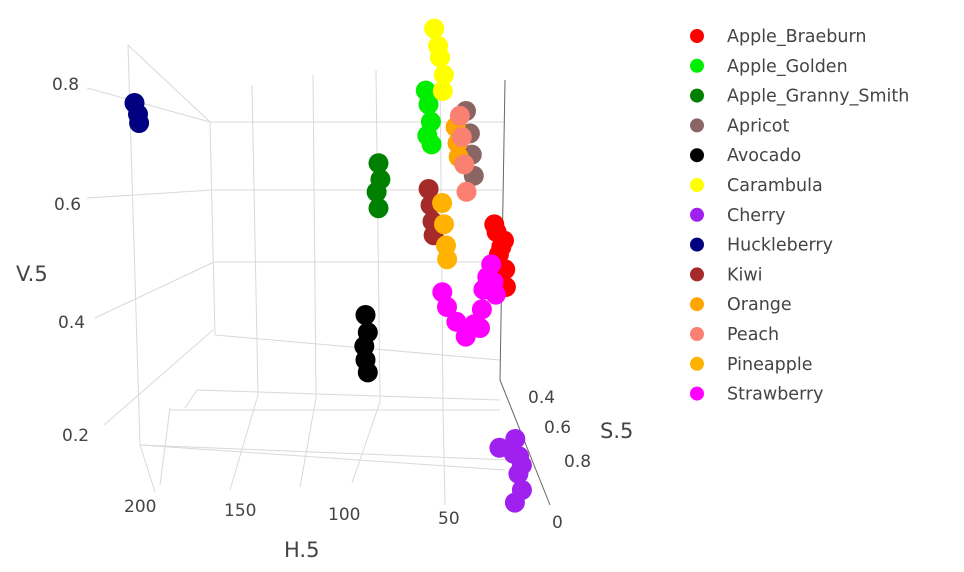 The height and width of the screenshot is (572, 964). What do you see at coordinates (759, 305) in the screenshot?
I see `legend-label: Orange` at bounding box center [759, 305].